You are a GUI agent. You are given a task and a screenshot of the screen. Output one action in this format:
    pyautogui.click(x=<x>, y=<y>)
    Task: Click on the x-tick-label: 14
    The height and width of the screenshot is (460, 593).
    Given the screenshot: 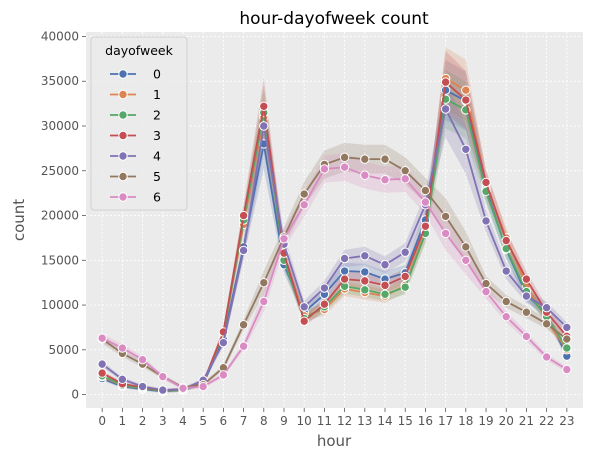 What is the action you would take?
    pyautogui.click(x=384, y=421)
    